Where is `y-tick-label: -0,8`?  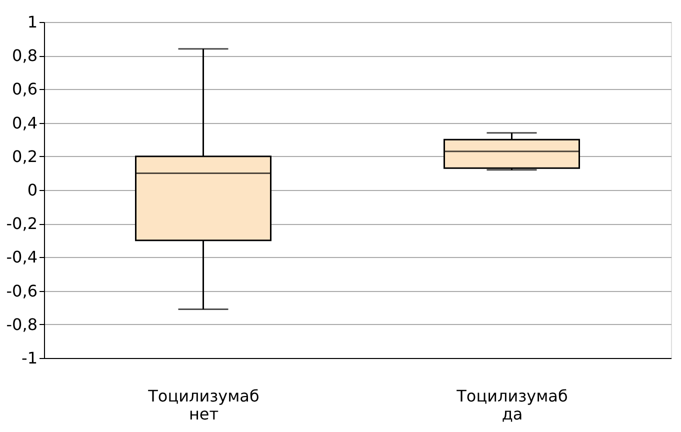 y-tick-label: -0,8 is located at coordinates (22, 324).